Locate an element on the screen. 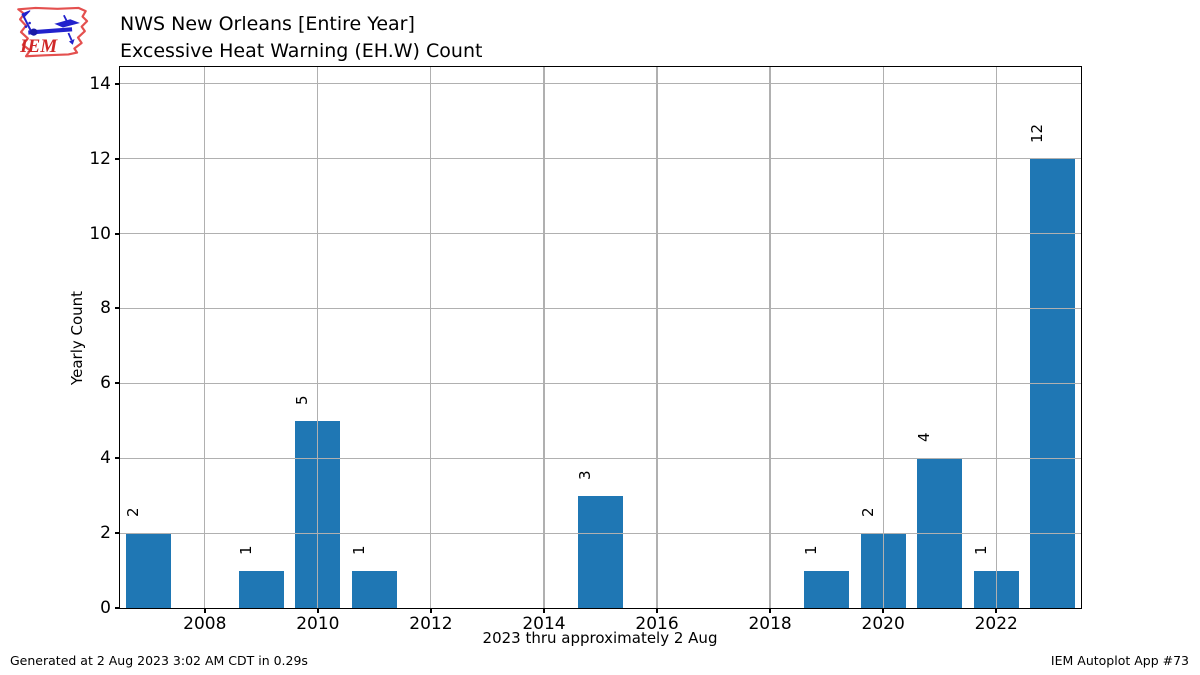  grid-line-x-2014 is located at coordinates (544, 337).